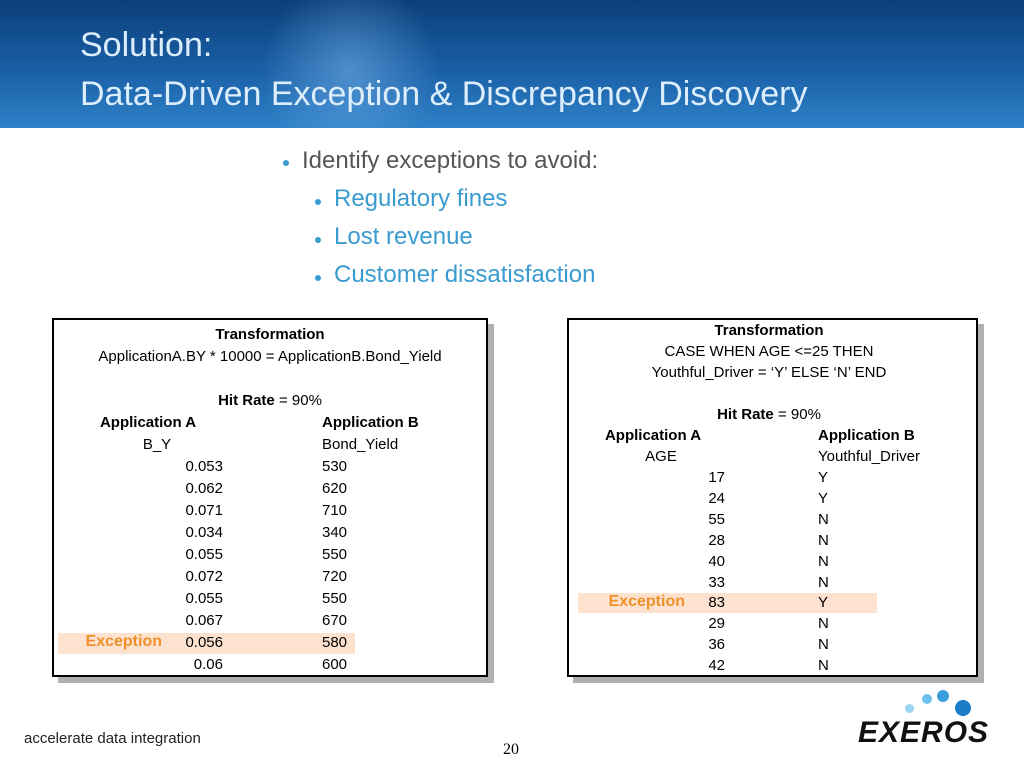 The height and width of the screenshot is (768, 1024). I want to click on value-b: 530, so click(335, 466).